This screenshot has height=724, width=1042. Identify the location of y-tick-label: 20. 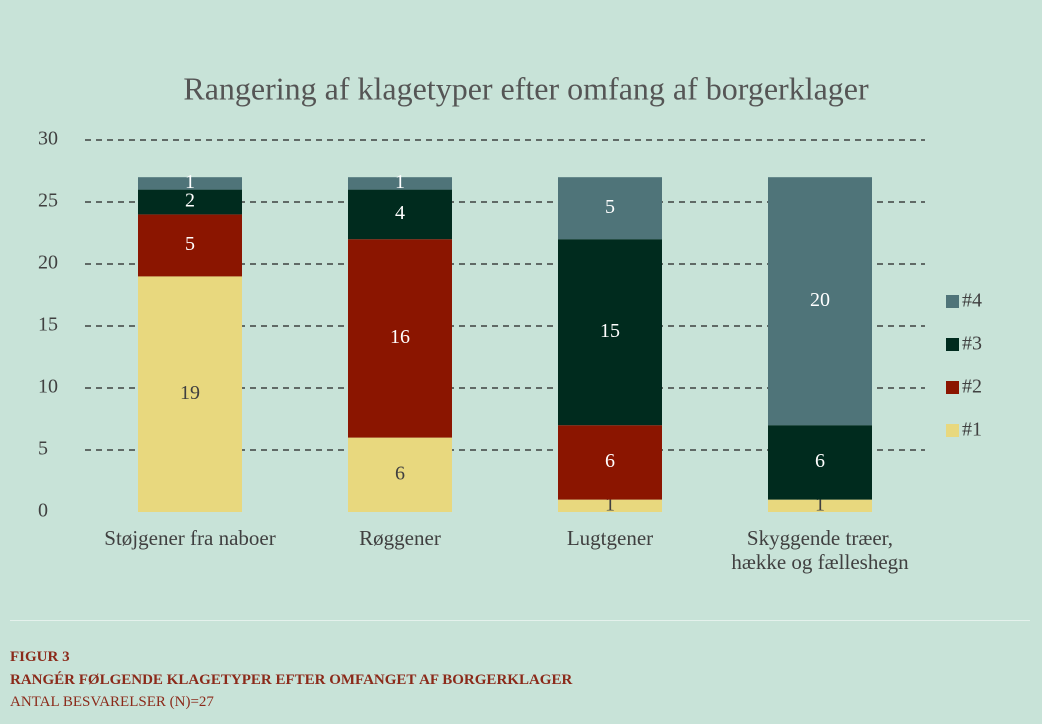
(48, 263).